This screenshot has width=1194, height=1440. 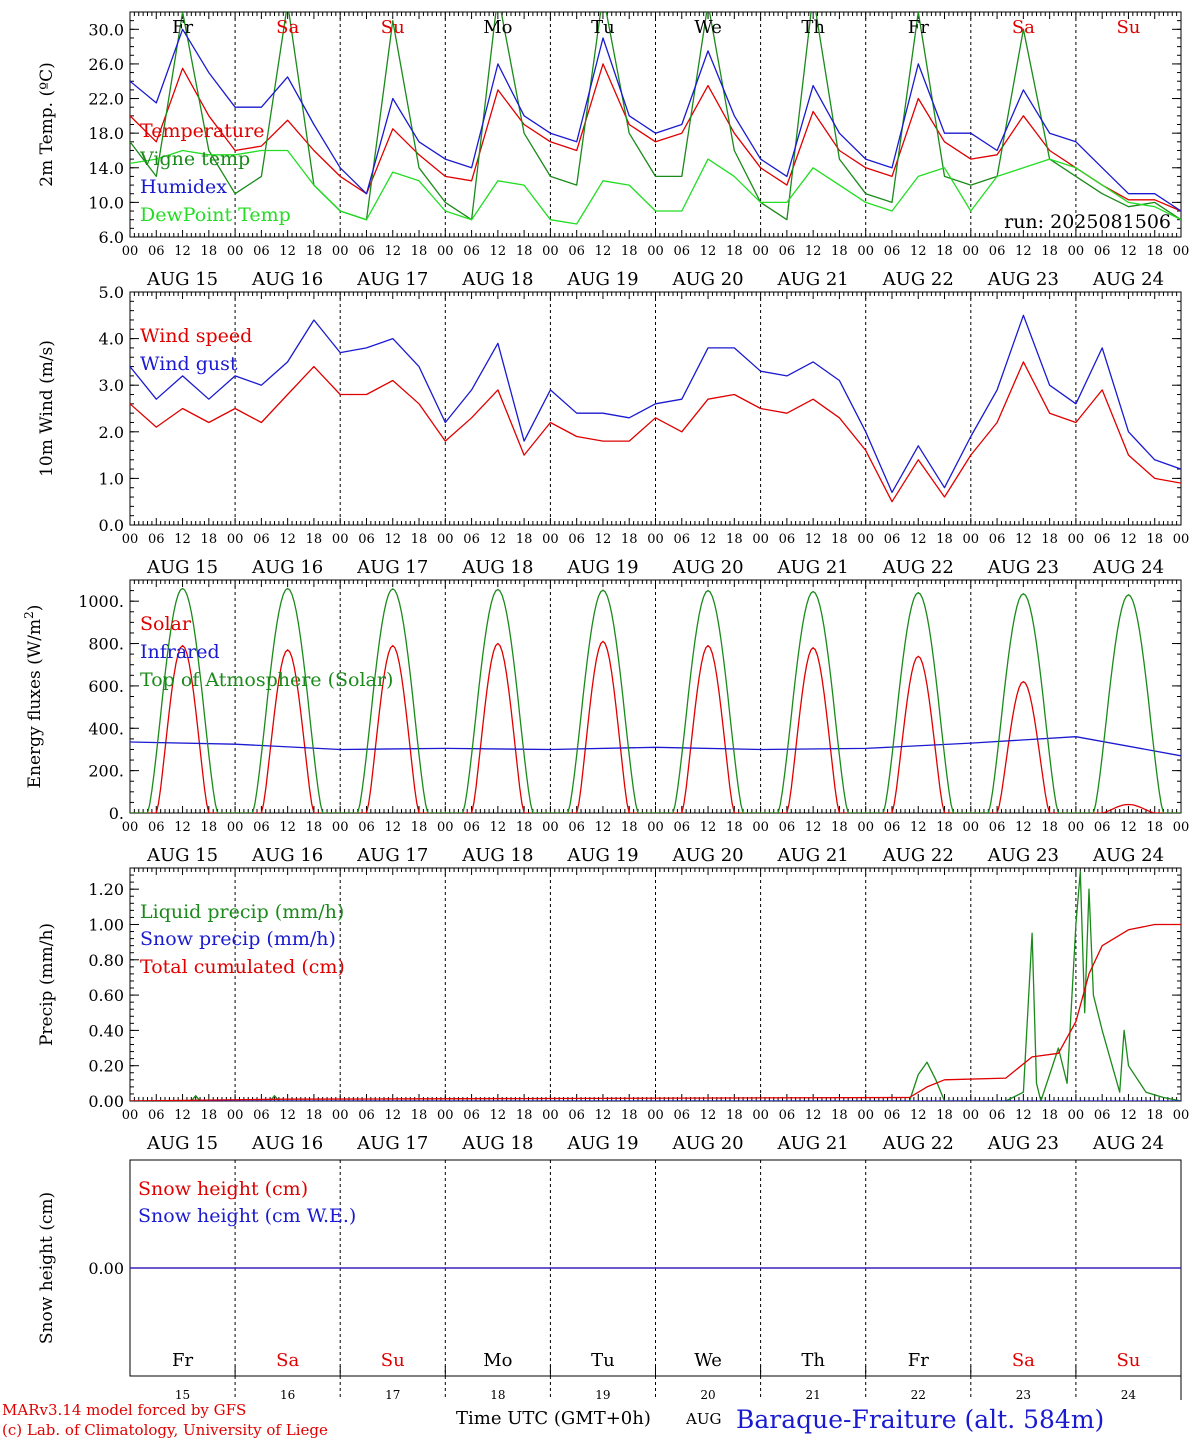 What do you see at coordinates (29, 615) in the screenshot?
I see `y-axis-label-sup: 2` at bounding box center [29, 615].